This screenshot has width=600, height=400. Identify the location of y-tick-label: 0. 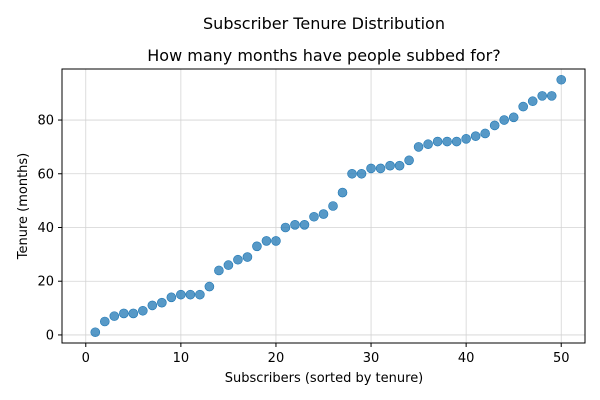
(50, 335).